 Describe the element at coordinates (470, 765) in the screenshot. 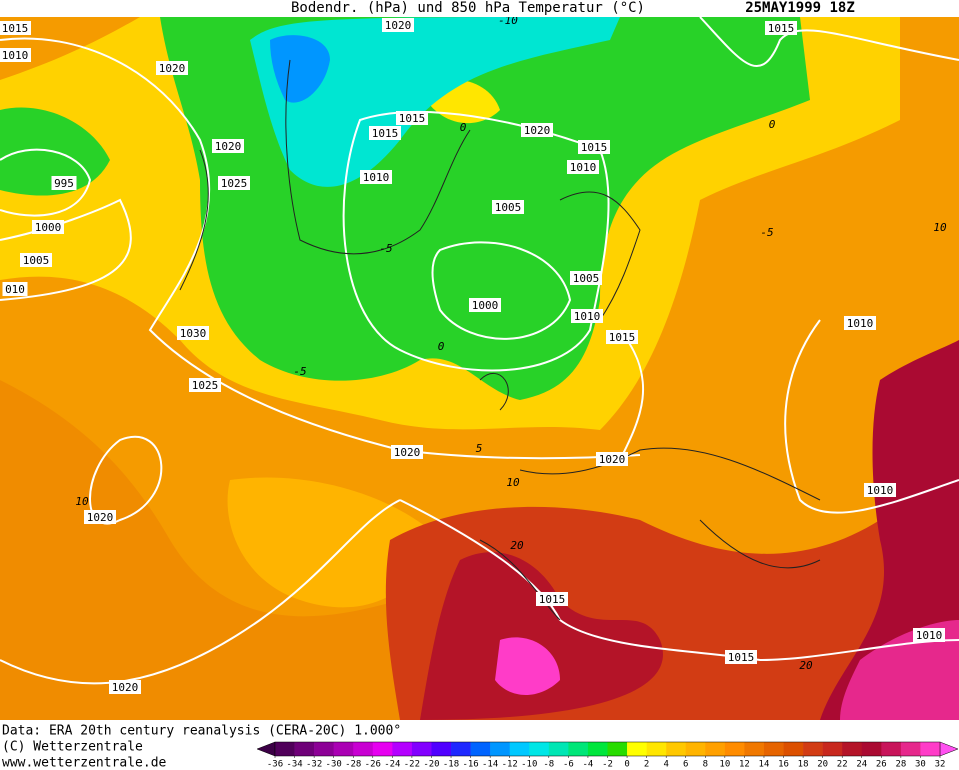

I see `colorbar-tick-label: -16` at that location.